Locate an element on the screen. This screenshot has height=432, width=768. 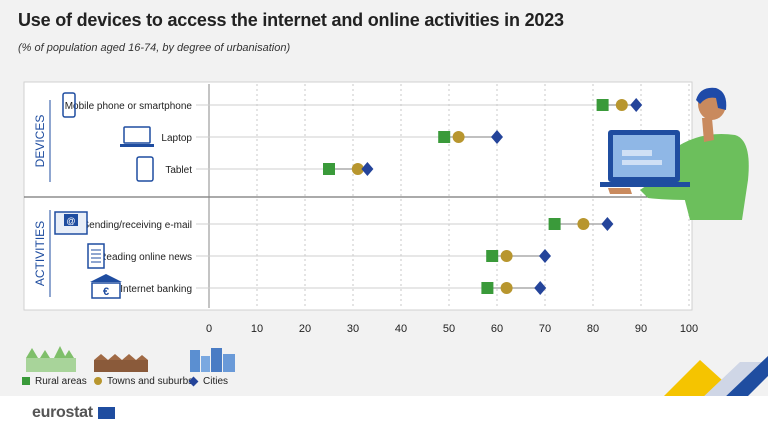
tablet-icon is located at coordinates (145, 169).